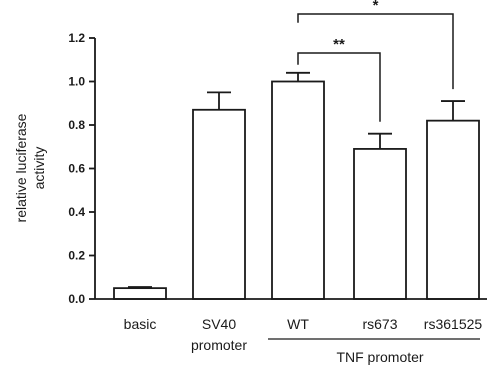 The width and height of the screenshot is (489, 369). I want to click on y-axis: 0.0 0.2 0.4 0.6 0.8 1.0 1.2, so click(82, 168).